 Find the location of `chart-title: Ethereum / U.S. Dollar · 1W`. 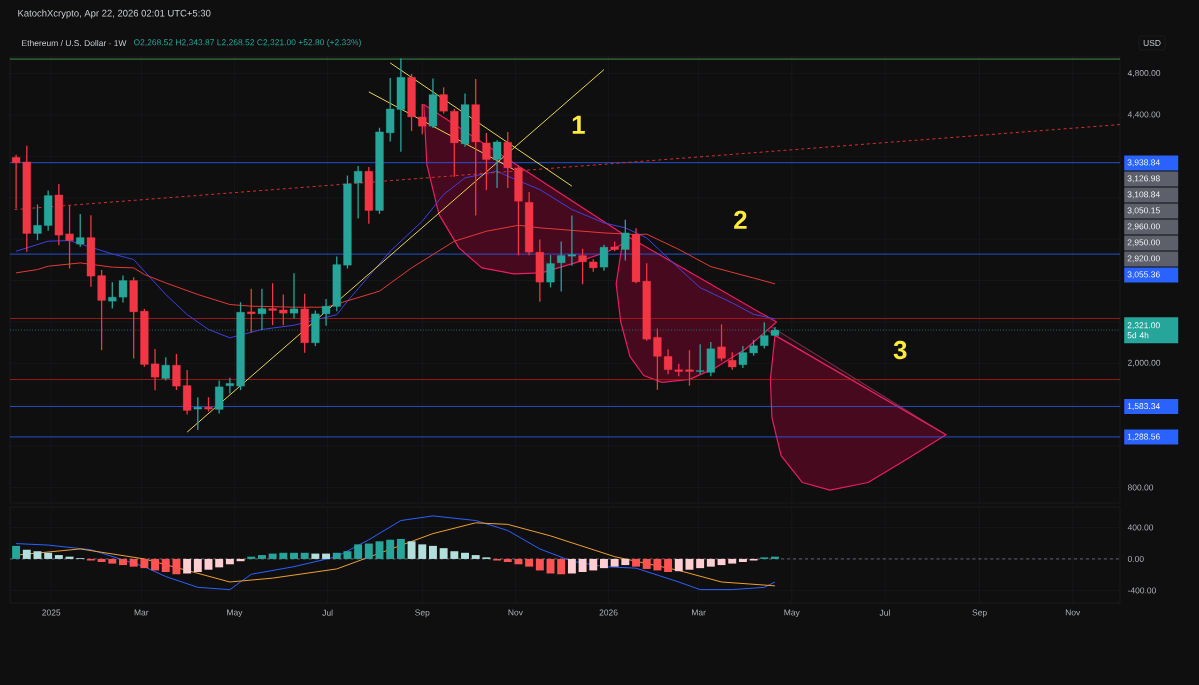

chart-title: Ethereum / U.S. Dollar · 1W is located at coordinates (74, 43).